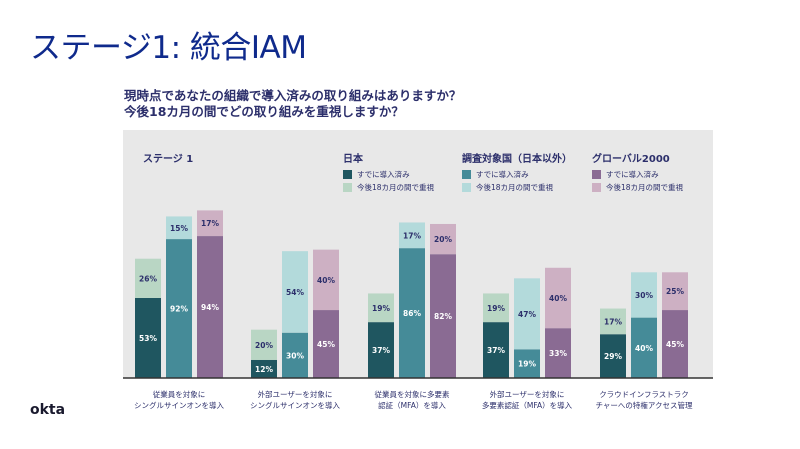 The width and height of the screenshot is (800, 449). I want to click on data-label: 15%, so click(179, 228).